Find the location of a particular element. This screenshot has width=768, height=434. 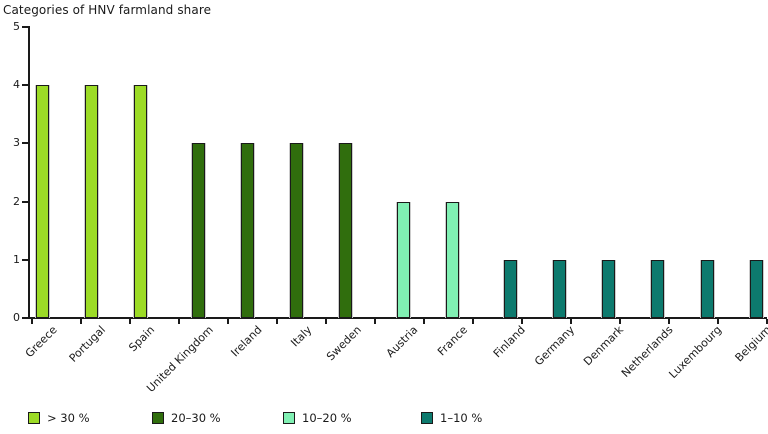

x-axis-label-luxembourg: Luxembourg is located at coordinates (695, 352).